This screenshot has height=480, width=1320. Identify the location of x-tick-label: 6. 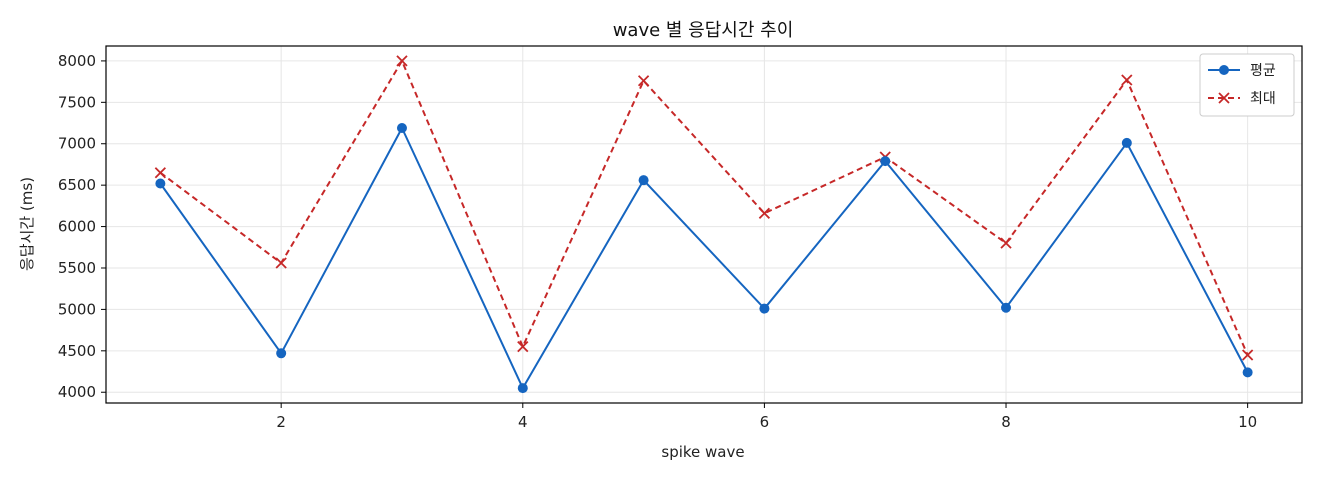
(765, 422).